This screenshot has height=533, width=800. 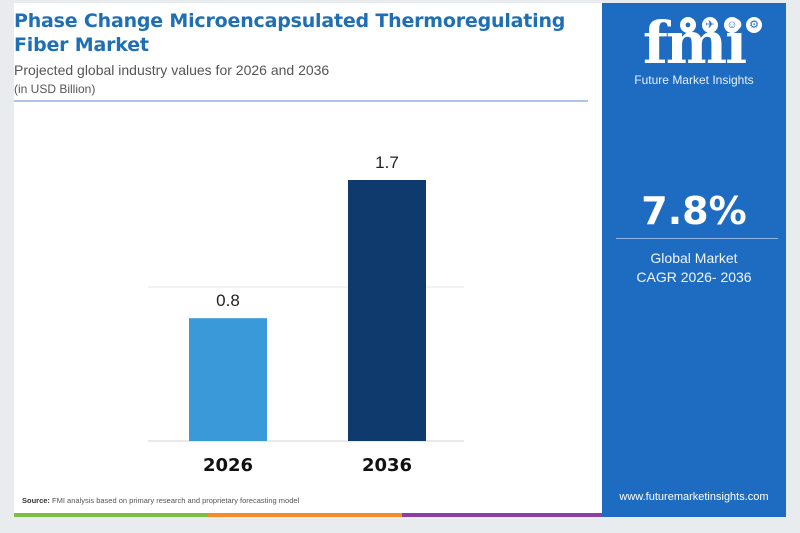 I want to click on x-tick-label-2036: 2036, so click(x=387, y=465).